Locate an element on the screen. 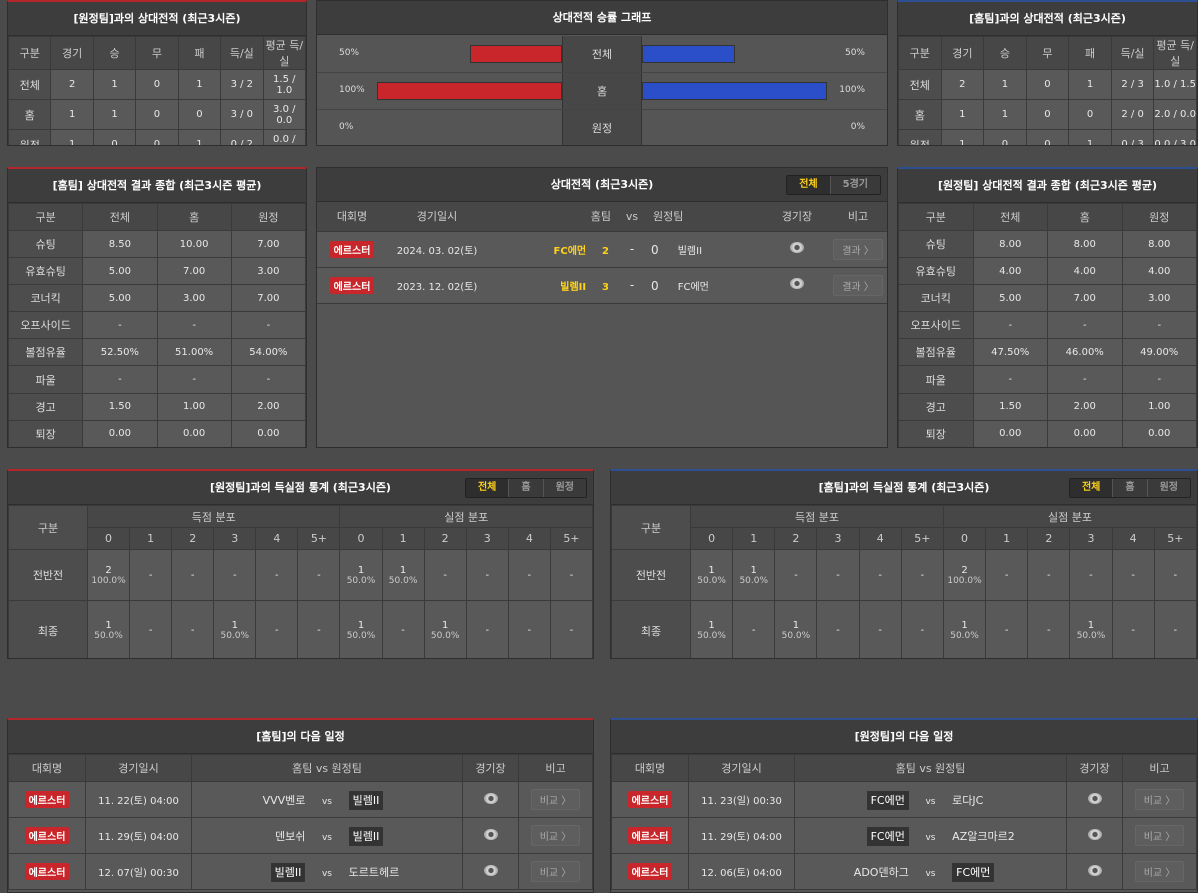 The image size is (1198, 893). cell-value: 7.00 is located at coordinates (268, 298).